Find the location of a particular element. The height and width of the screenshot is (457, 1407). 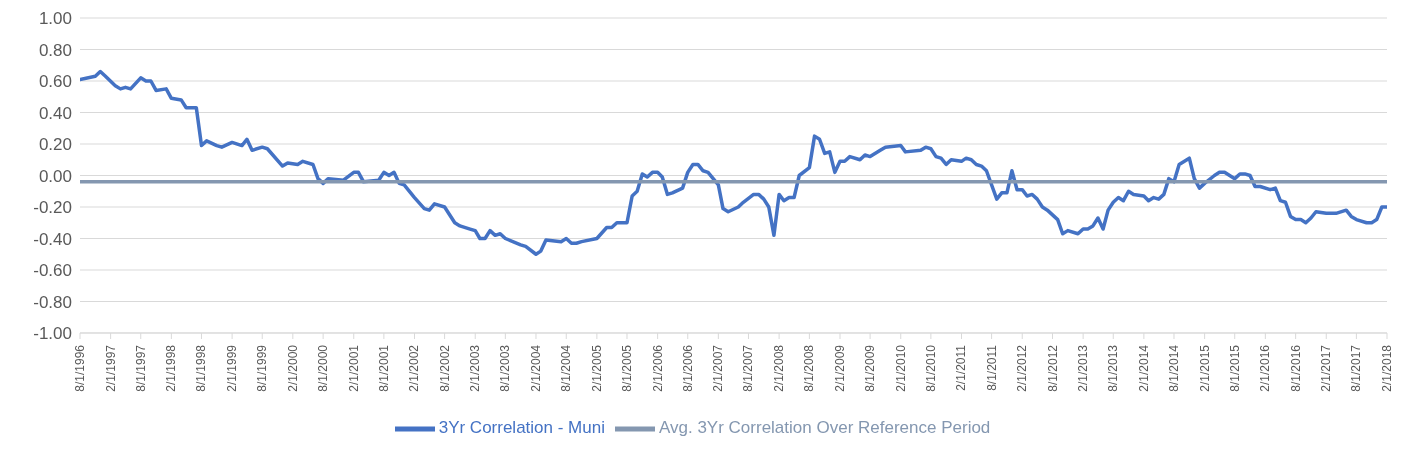

y-tick-label: -0.40 is located at coordinates (52, 239).